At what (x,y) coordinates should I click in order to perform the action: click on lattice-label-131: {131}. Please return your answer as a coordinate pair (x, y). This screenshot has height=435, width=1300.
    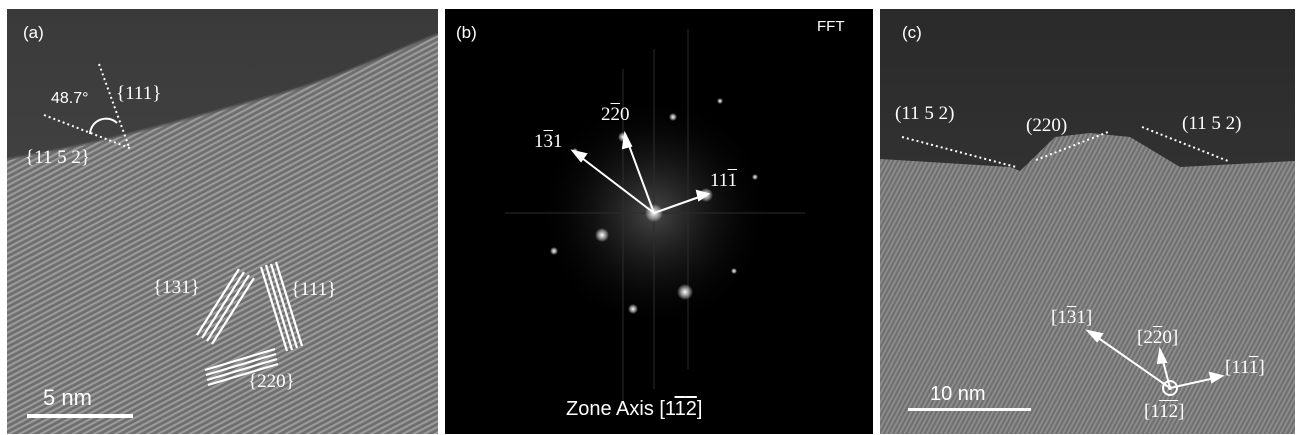
    Looking at the image, I should click on (176, 287).